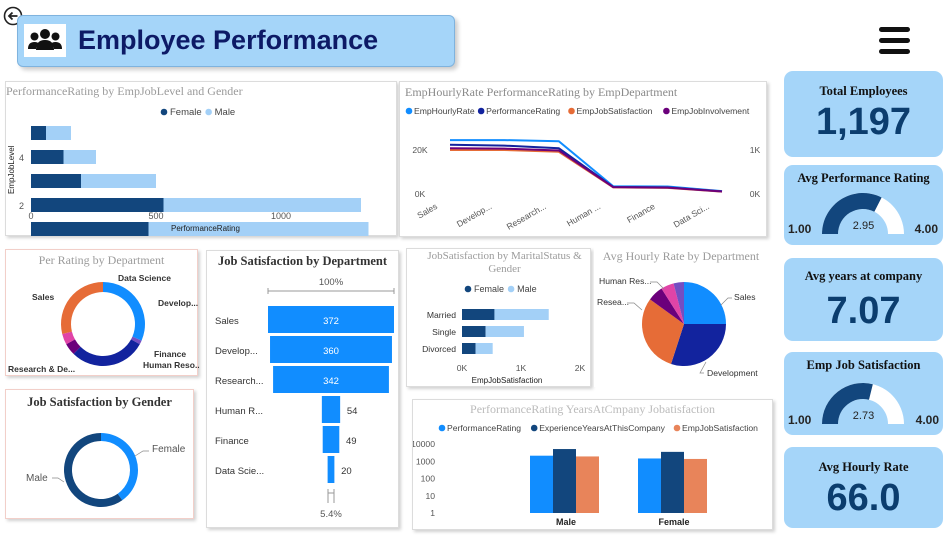  I want to click on y-tick-label: 100, so click(428, 479).